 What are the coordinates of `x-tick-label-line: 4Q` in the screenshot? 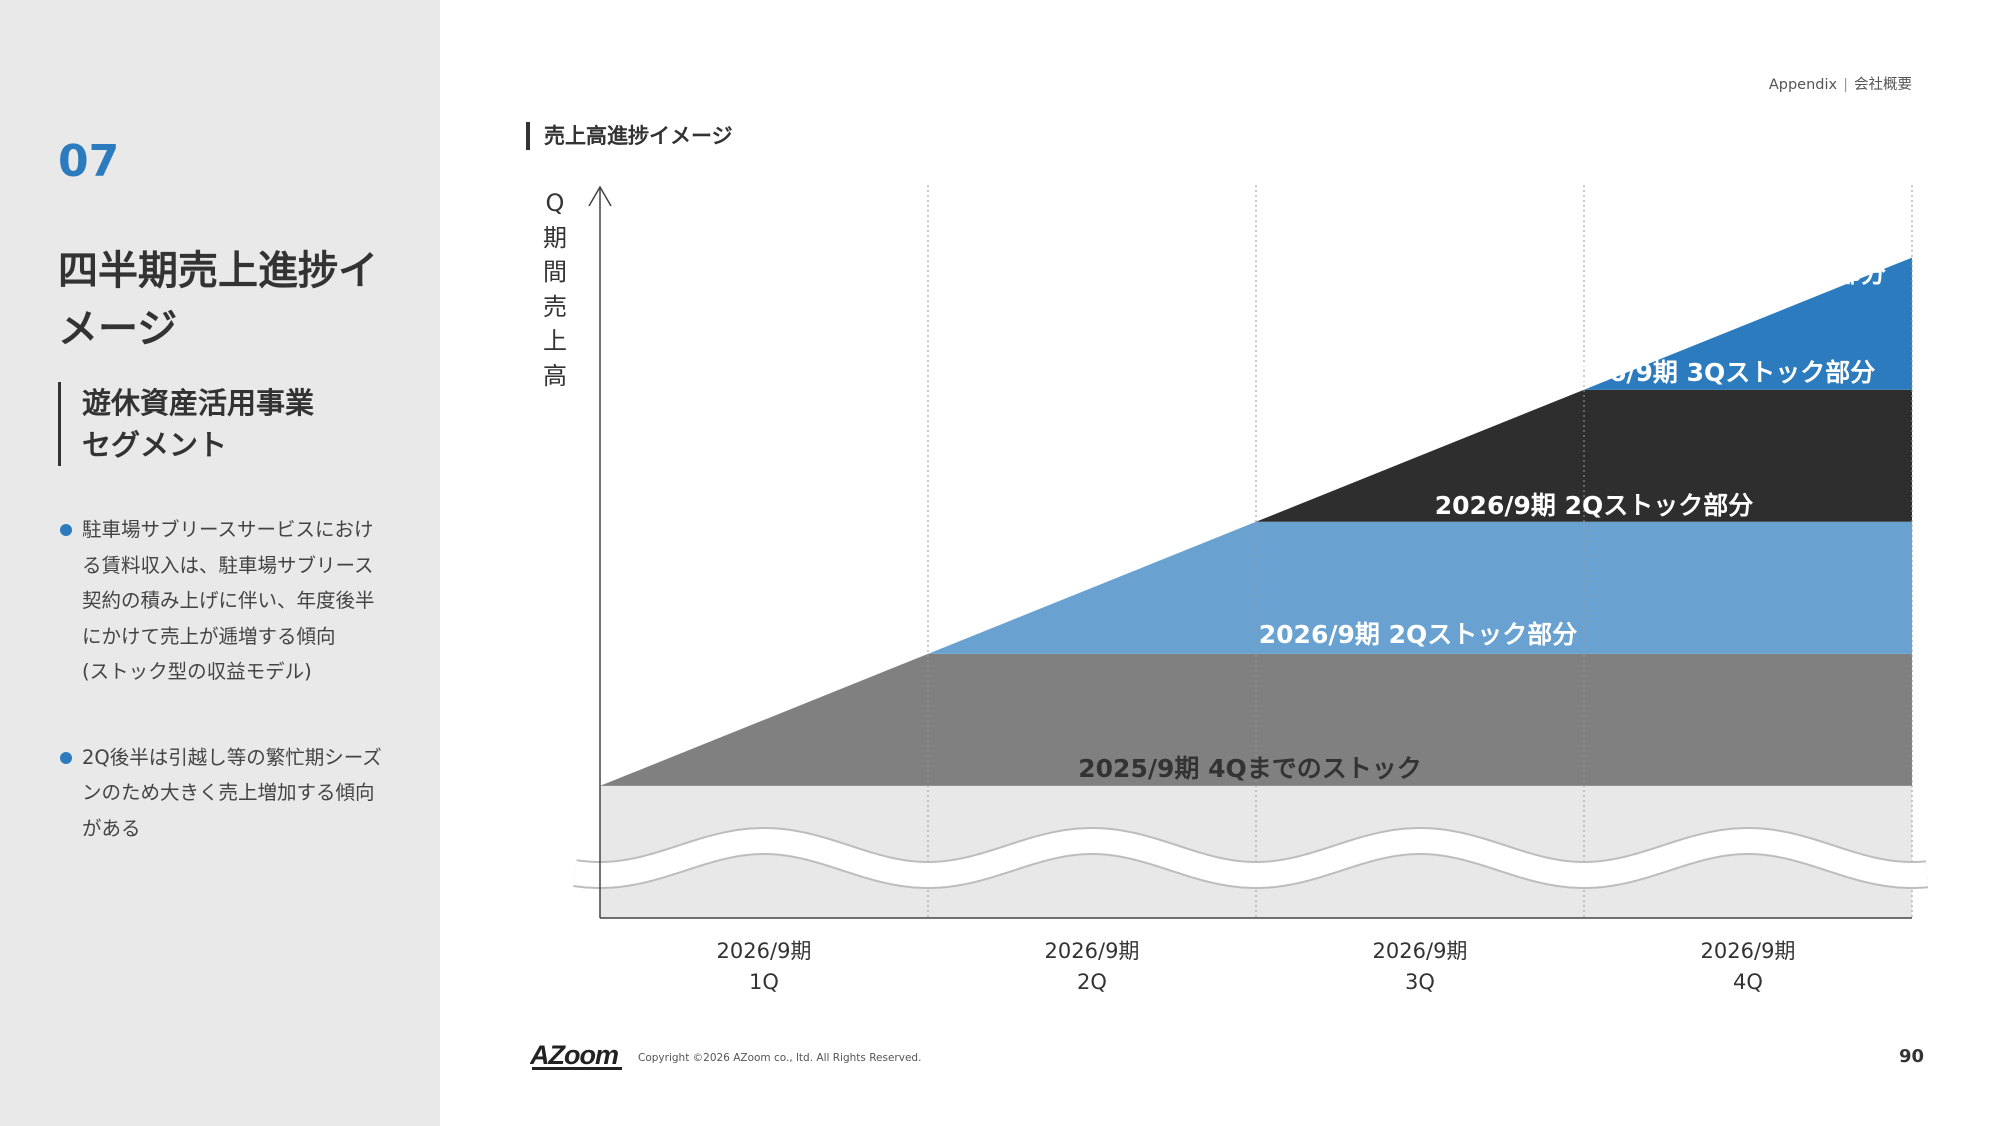 It's located at (1748, 982).